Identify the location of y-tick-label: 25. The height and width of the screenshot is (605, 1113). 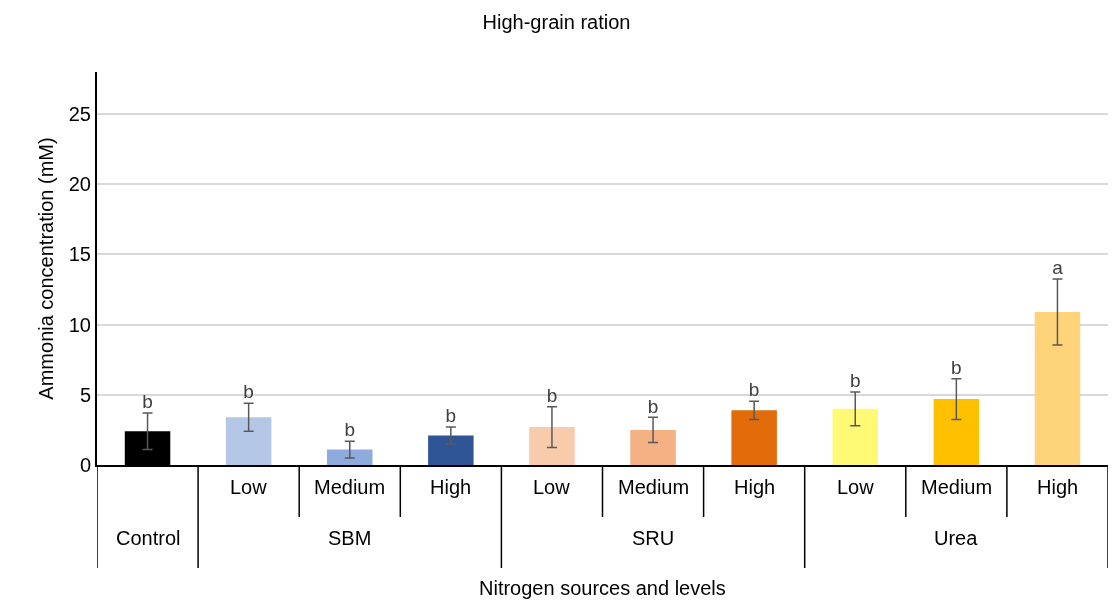
(79, 114).